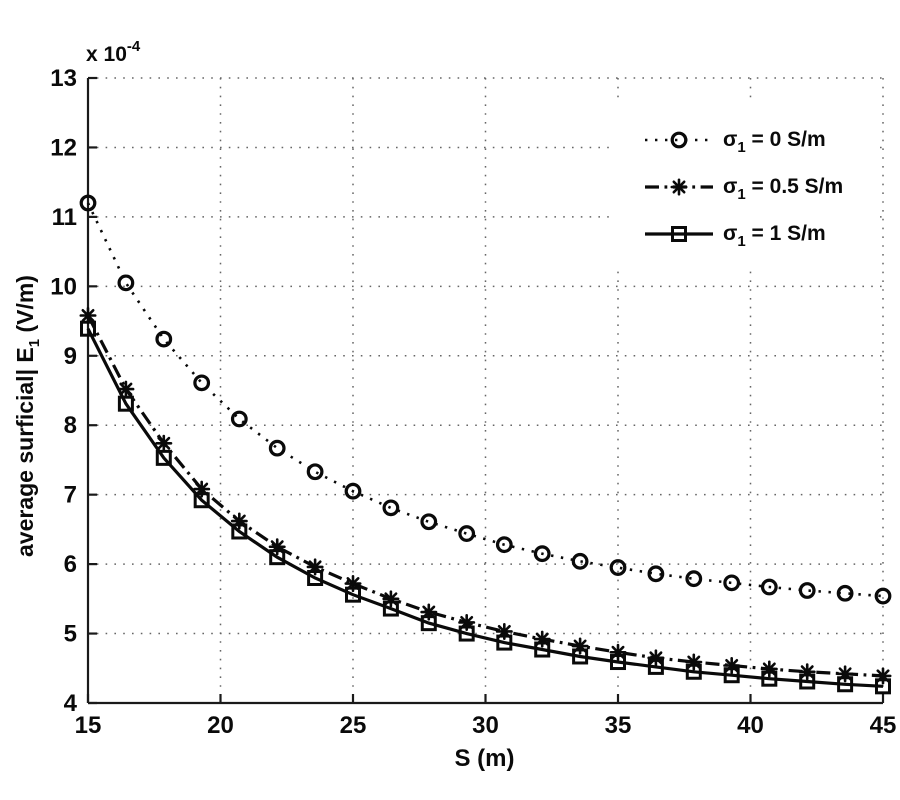  Describe the element at coordinates (63, 147) in the screenshot. I see `y-tick-label: 12` at that location.